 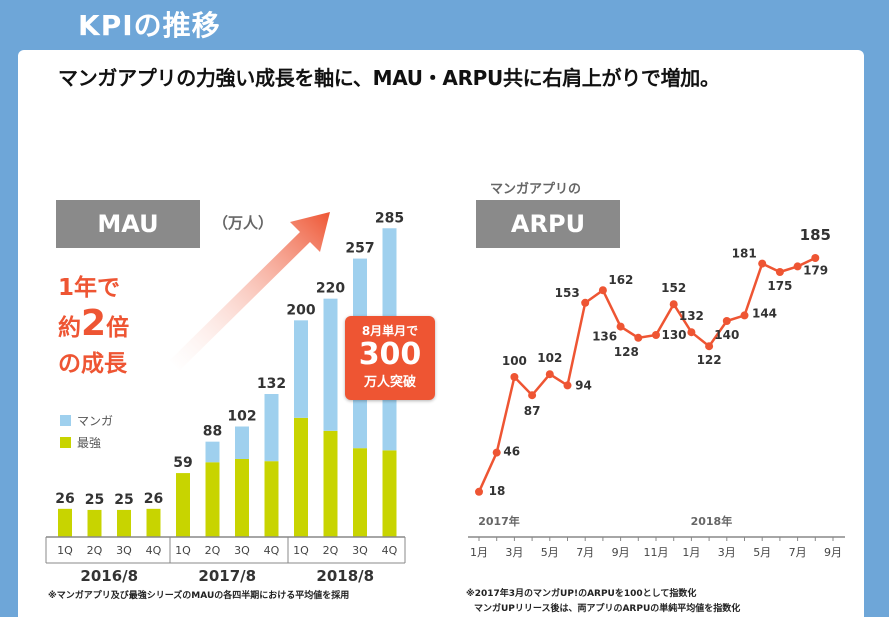 What do you see at coordinates (212, 432) in the screenshot?
I see `mau-total-label: 88` at bounding box center [212, 432].